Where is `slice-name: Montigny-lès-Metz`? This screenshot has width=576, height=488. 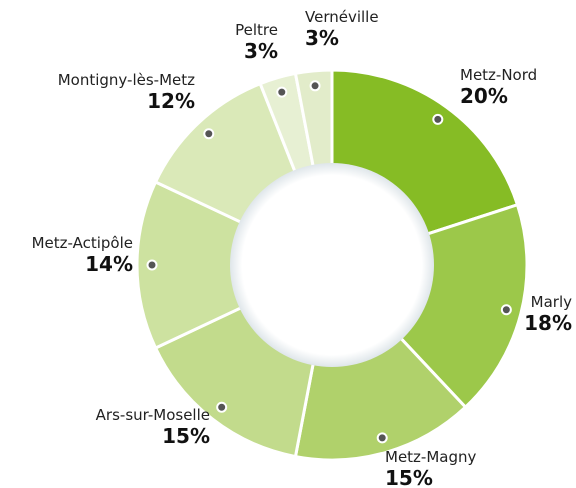
slice-name: Montigny-lès-Metz is located at coordinates (126, 80).